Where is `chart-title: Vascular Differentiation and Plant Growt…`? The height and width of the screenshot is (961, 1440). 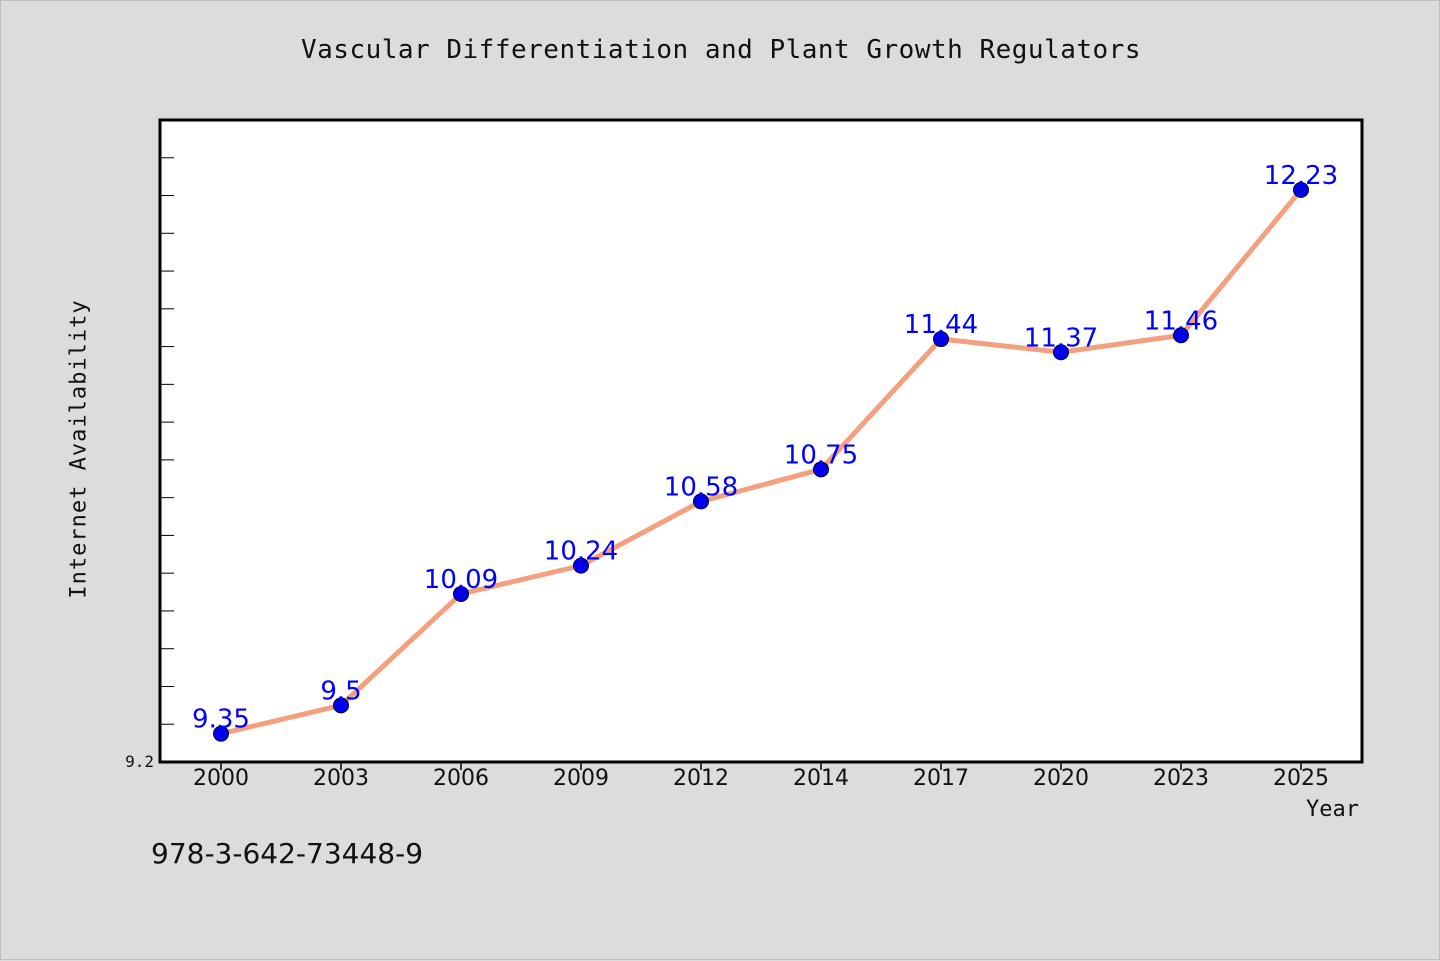
chart-title: Vascular Differentiation and Plant Growt… is located at coordinates (721, 50).